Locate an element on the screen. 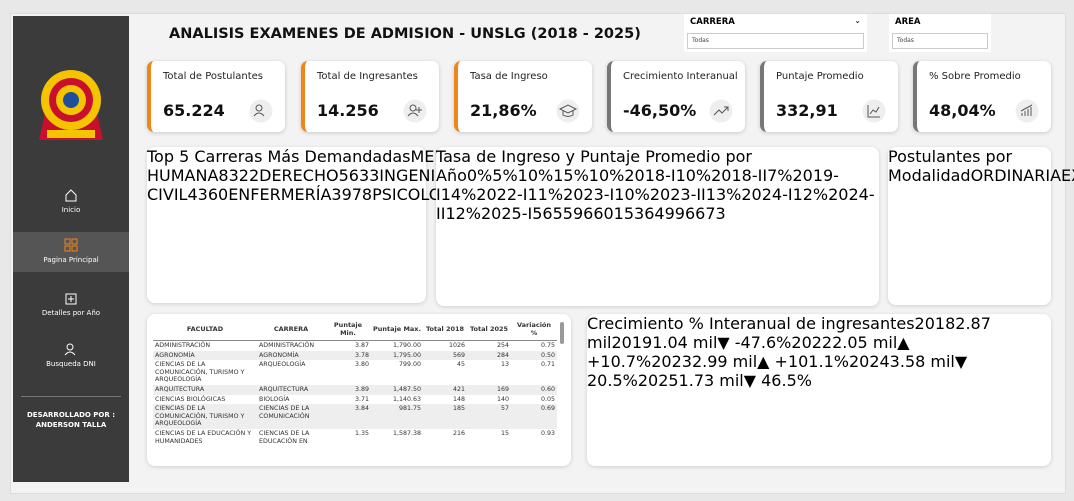 Image resolution: width=1074 pixels, height=501 pixels. x-tick-label: 2018-I is located at coordinates (650, 175).